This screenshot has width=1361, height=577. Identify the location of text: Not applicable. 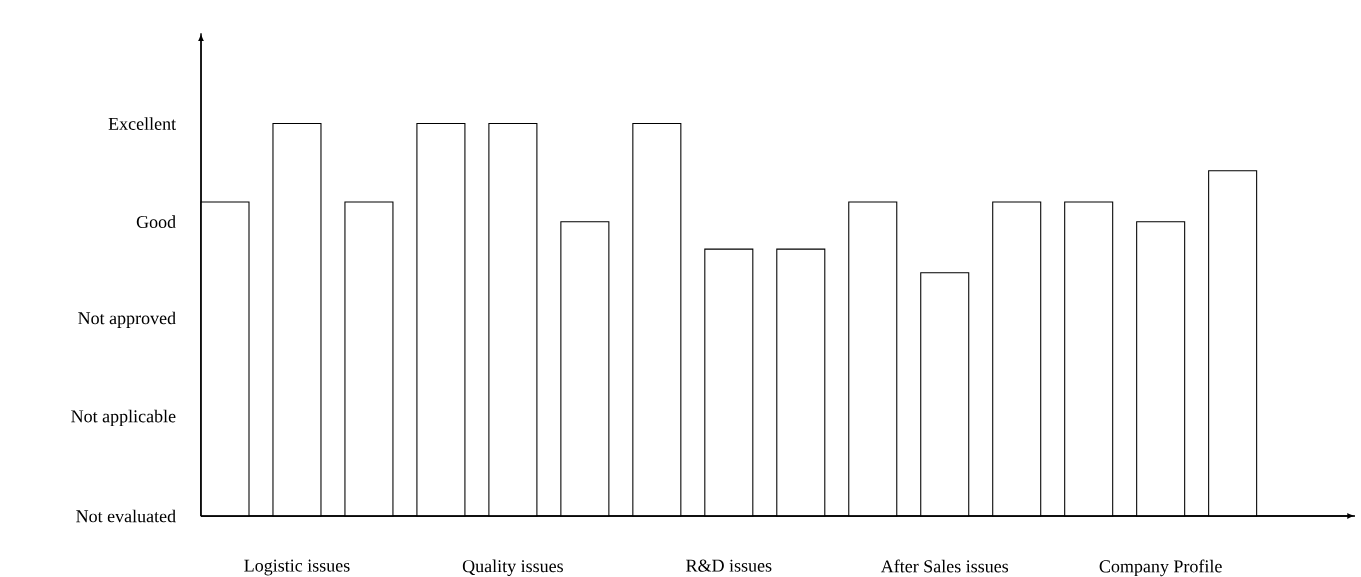
(123, 418).